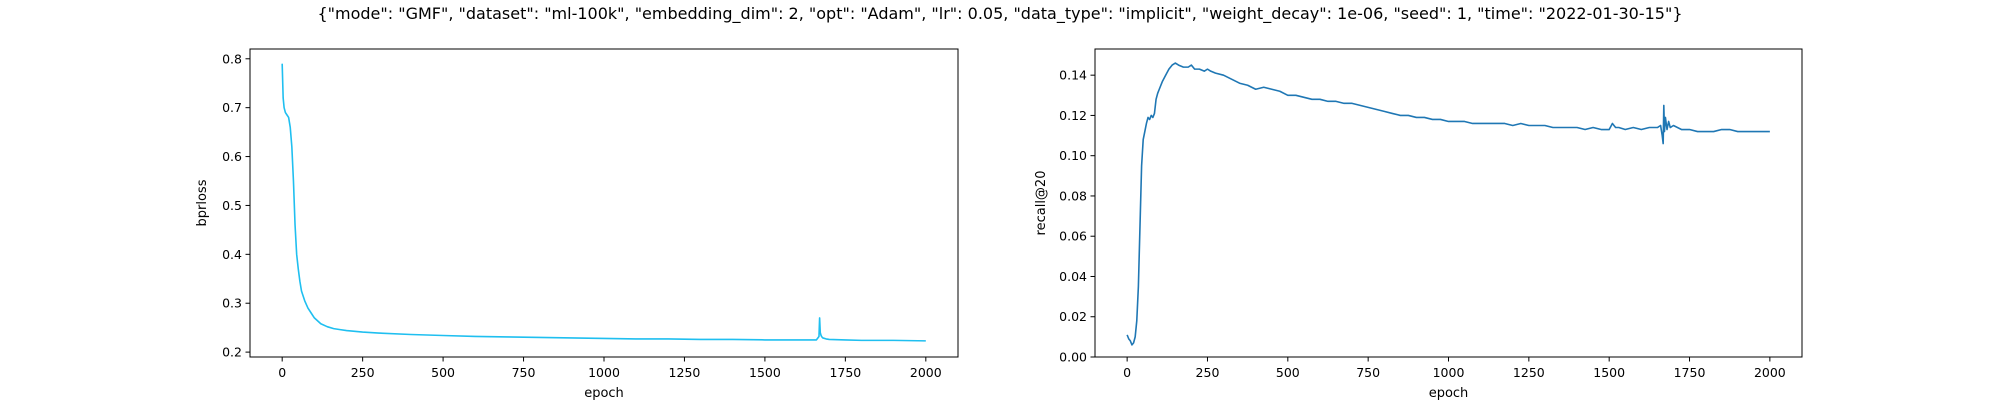  Describe the element at coordinates (1208, 372) in the screenshot. I see `recall-x-tick-label: 250` at that location.